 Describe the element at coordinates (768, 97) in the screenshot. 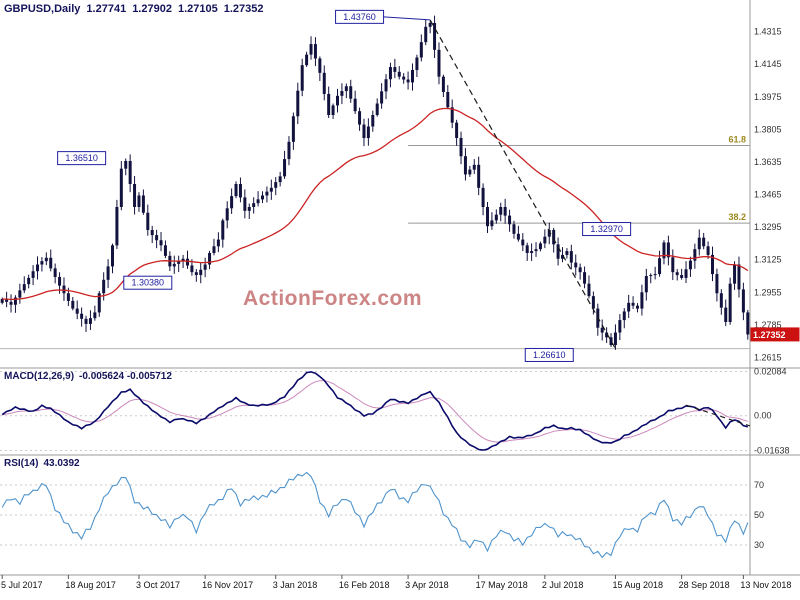

I see `price-axis-label: 1.3975` at that location.